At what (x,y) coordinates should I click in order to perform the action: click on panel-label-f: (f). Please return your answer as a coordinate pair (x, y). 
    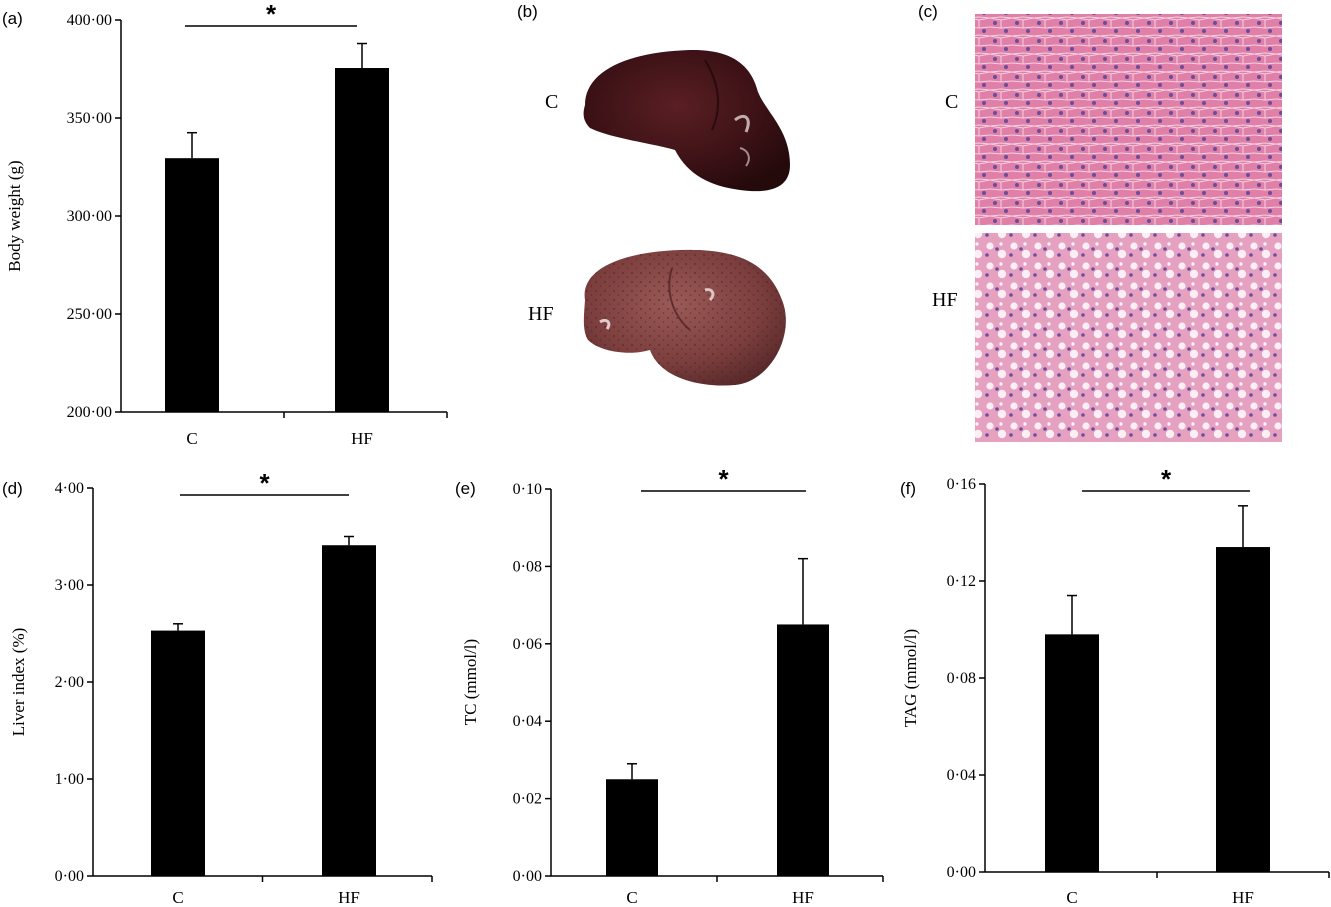
    Looking at the image, I should click on (908, 488).